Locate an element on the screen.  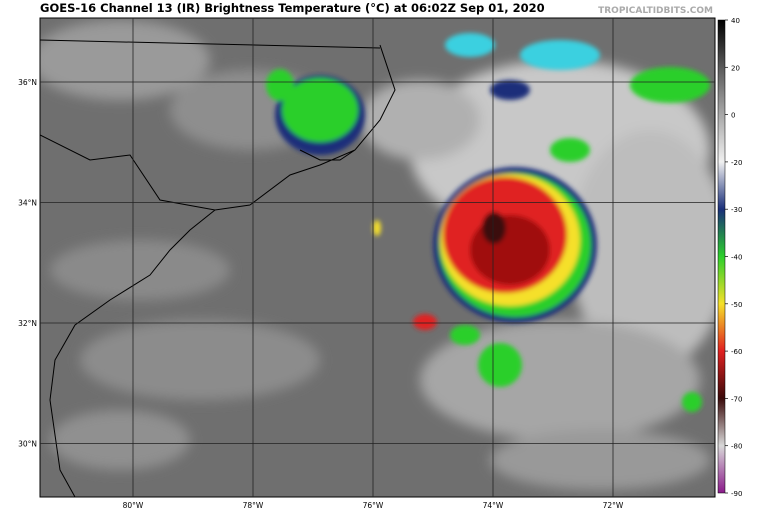
colorbar-tick-label: -30 is located at coordinates (736, 210).